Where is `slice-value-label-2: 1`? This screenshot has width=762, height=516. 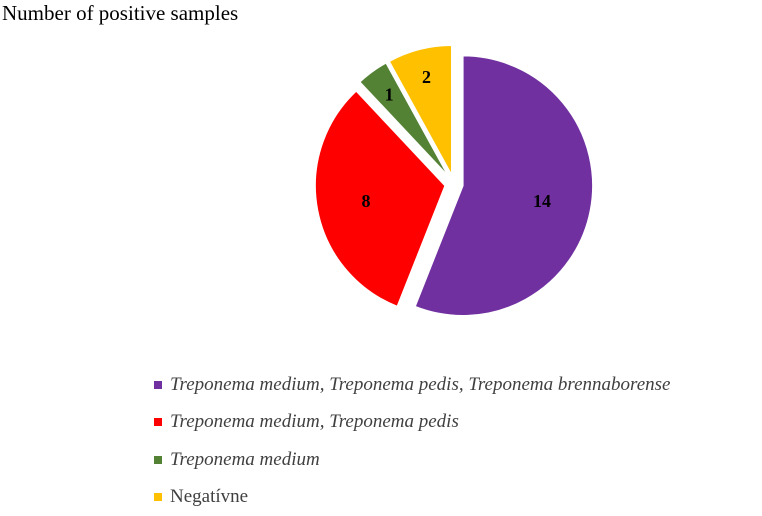 slice-value-label-2: 1 is located at coordinates (389, 95).